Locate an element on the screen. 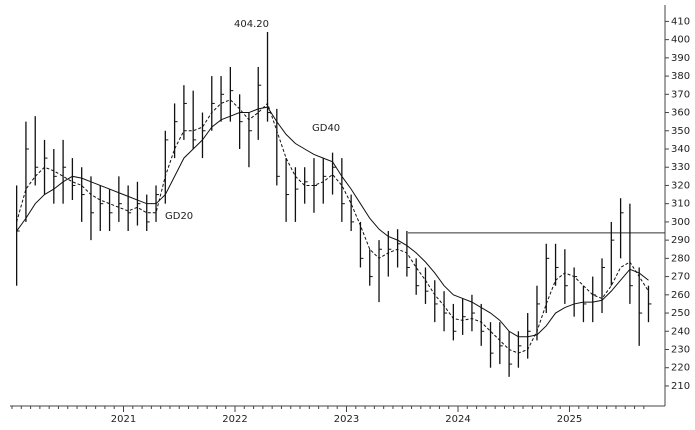 This screenshot has height=430, width=695. y-tick-label: 410 is located at coordinates (680, 21).